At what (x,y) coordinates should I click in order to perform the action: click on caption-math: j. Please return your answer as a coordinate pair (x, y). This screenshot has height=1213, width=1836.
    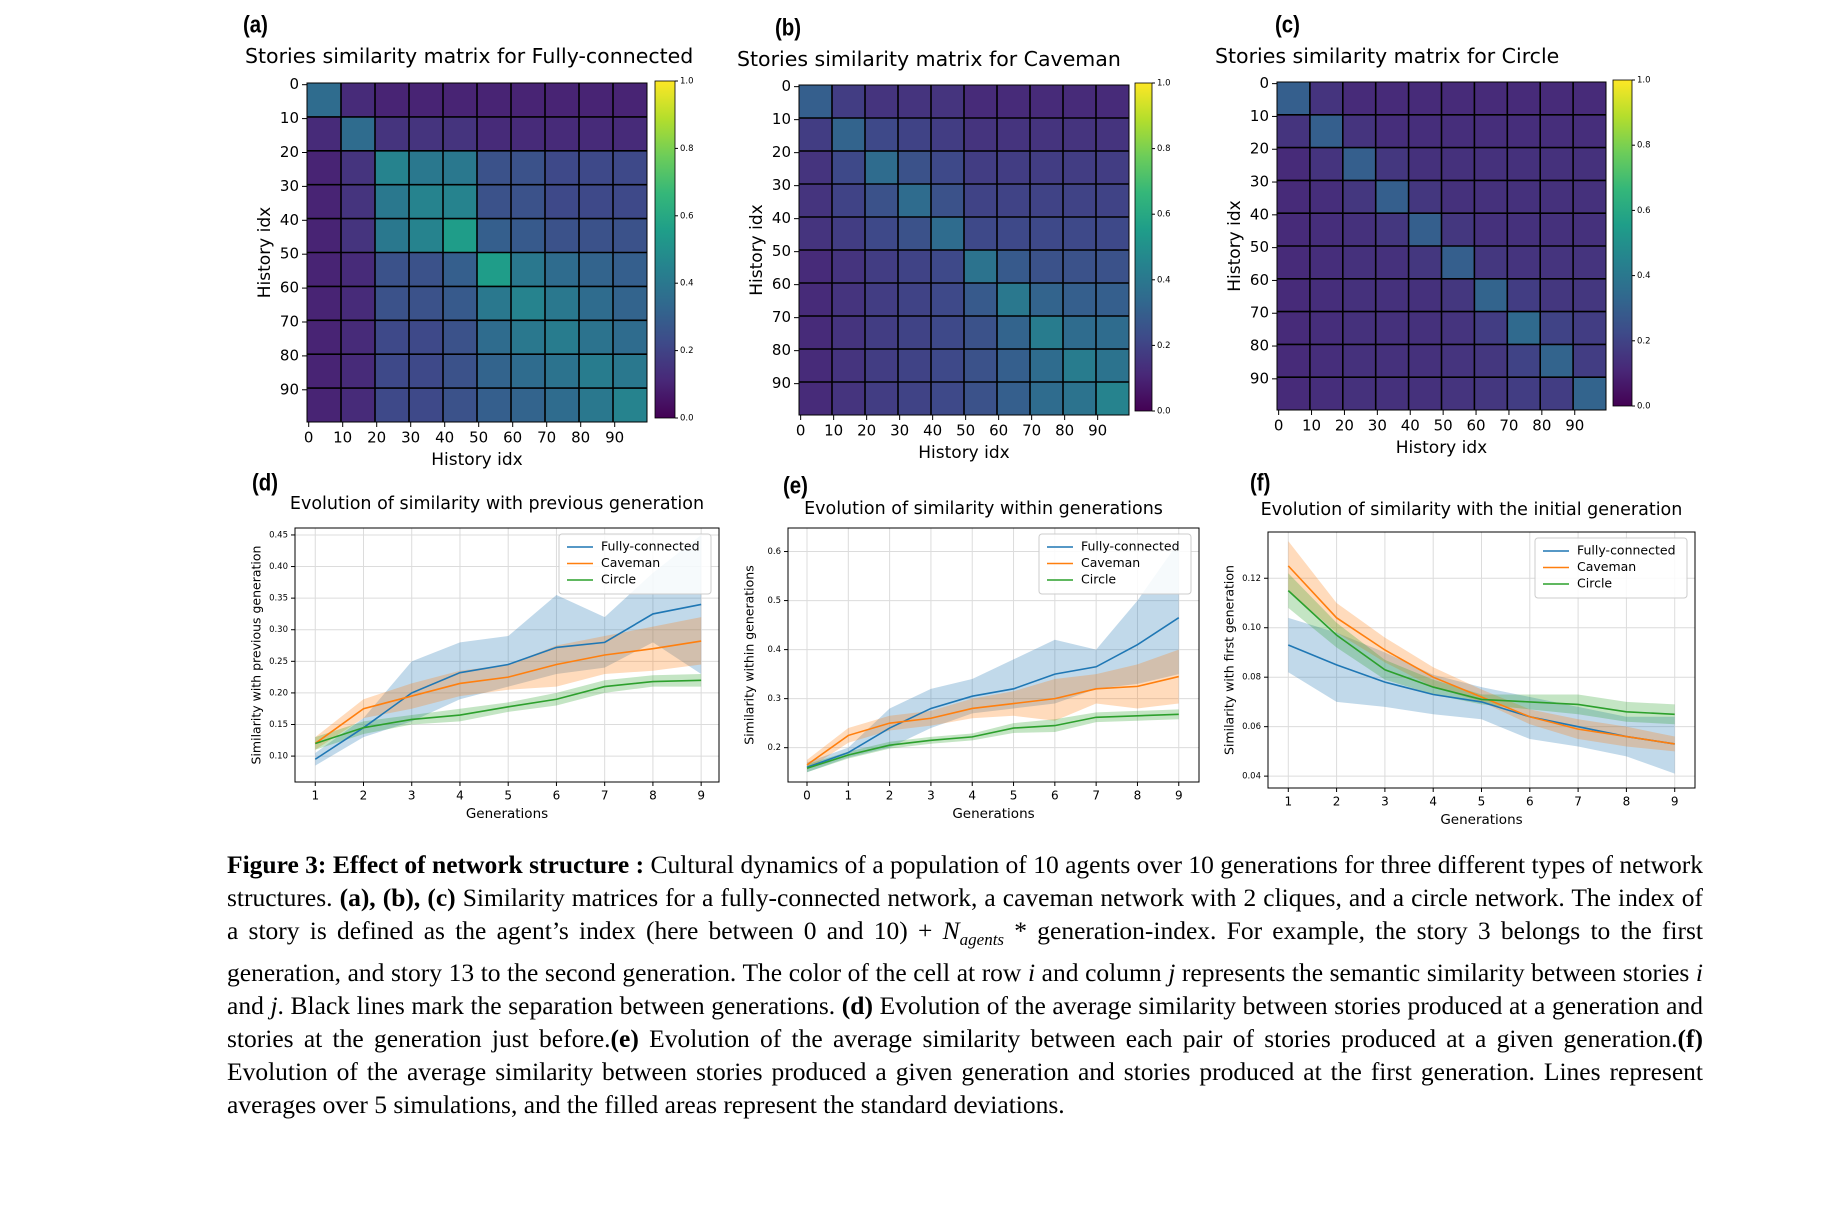
    Looking at the image, I should click on (1172, 973).